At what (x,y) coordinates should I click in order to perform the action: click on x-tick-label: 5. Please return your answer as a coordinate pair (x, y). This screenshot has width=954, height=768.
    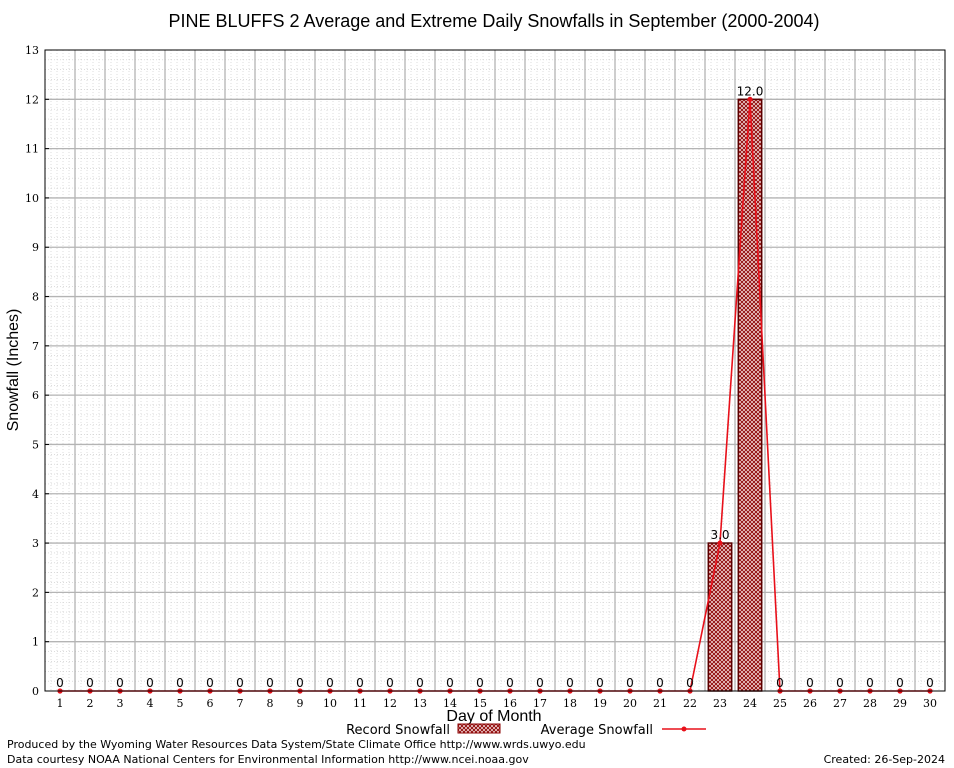
    Looking at the image, I should click on (180, 703).